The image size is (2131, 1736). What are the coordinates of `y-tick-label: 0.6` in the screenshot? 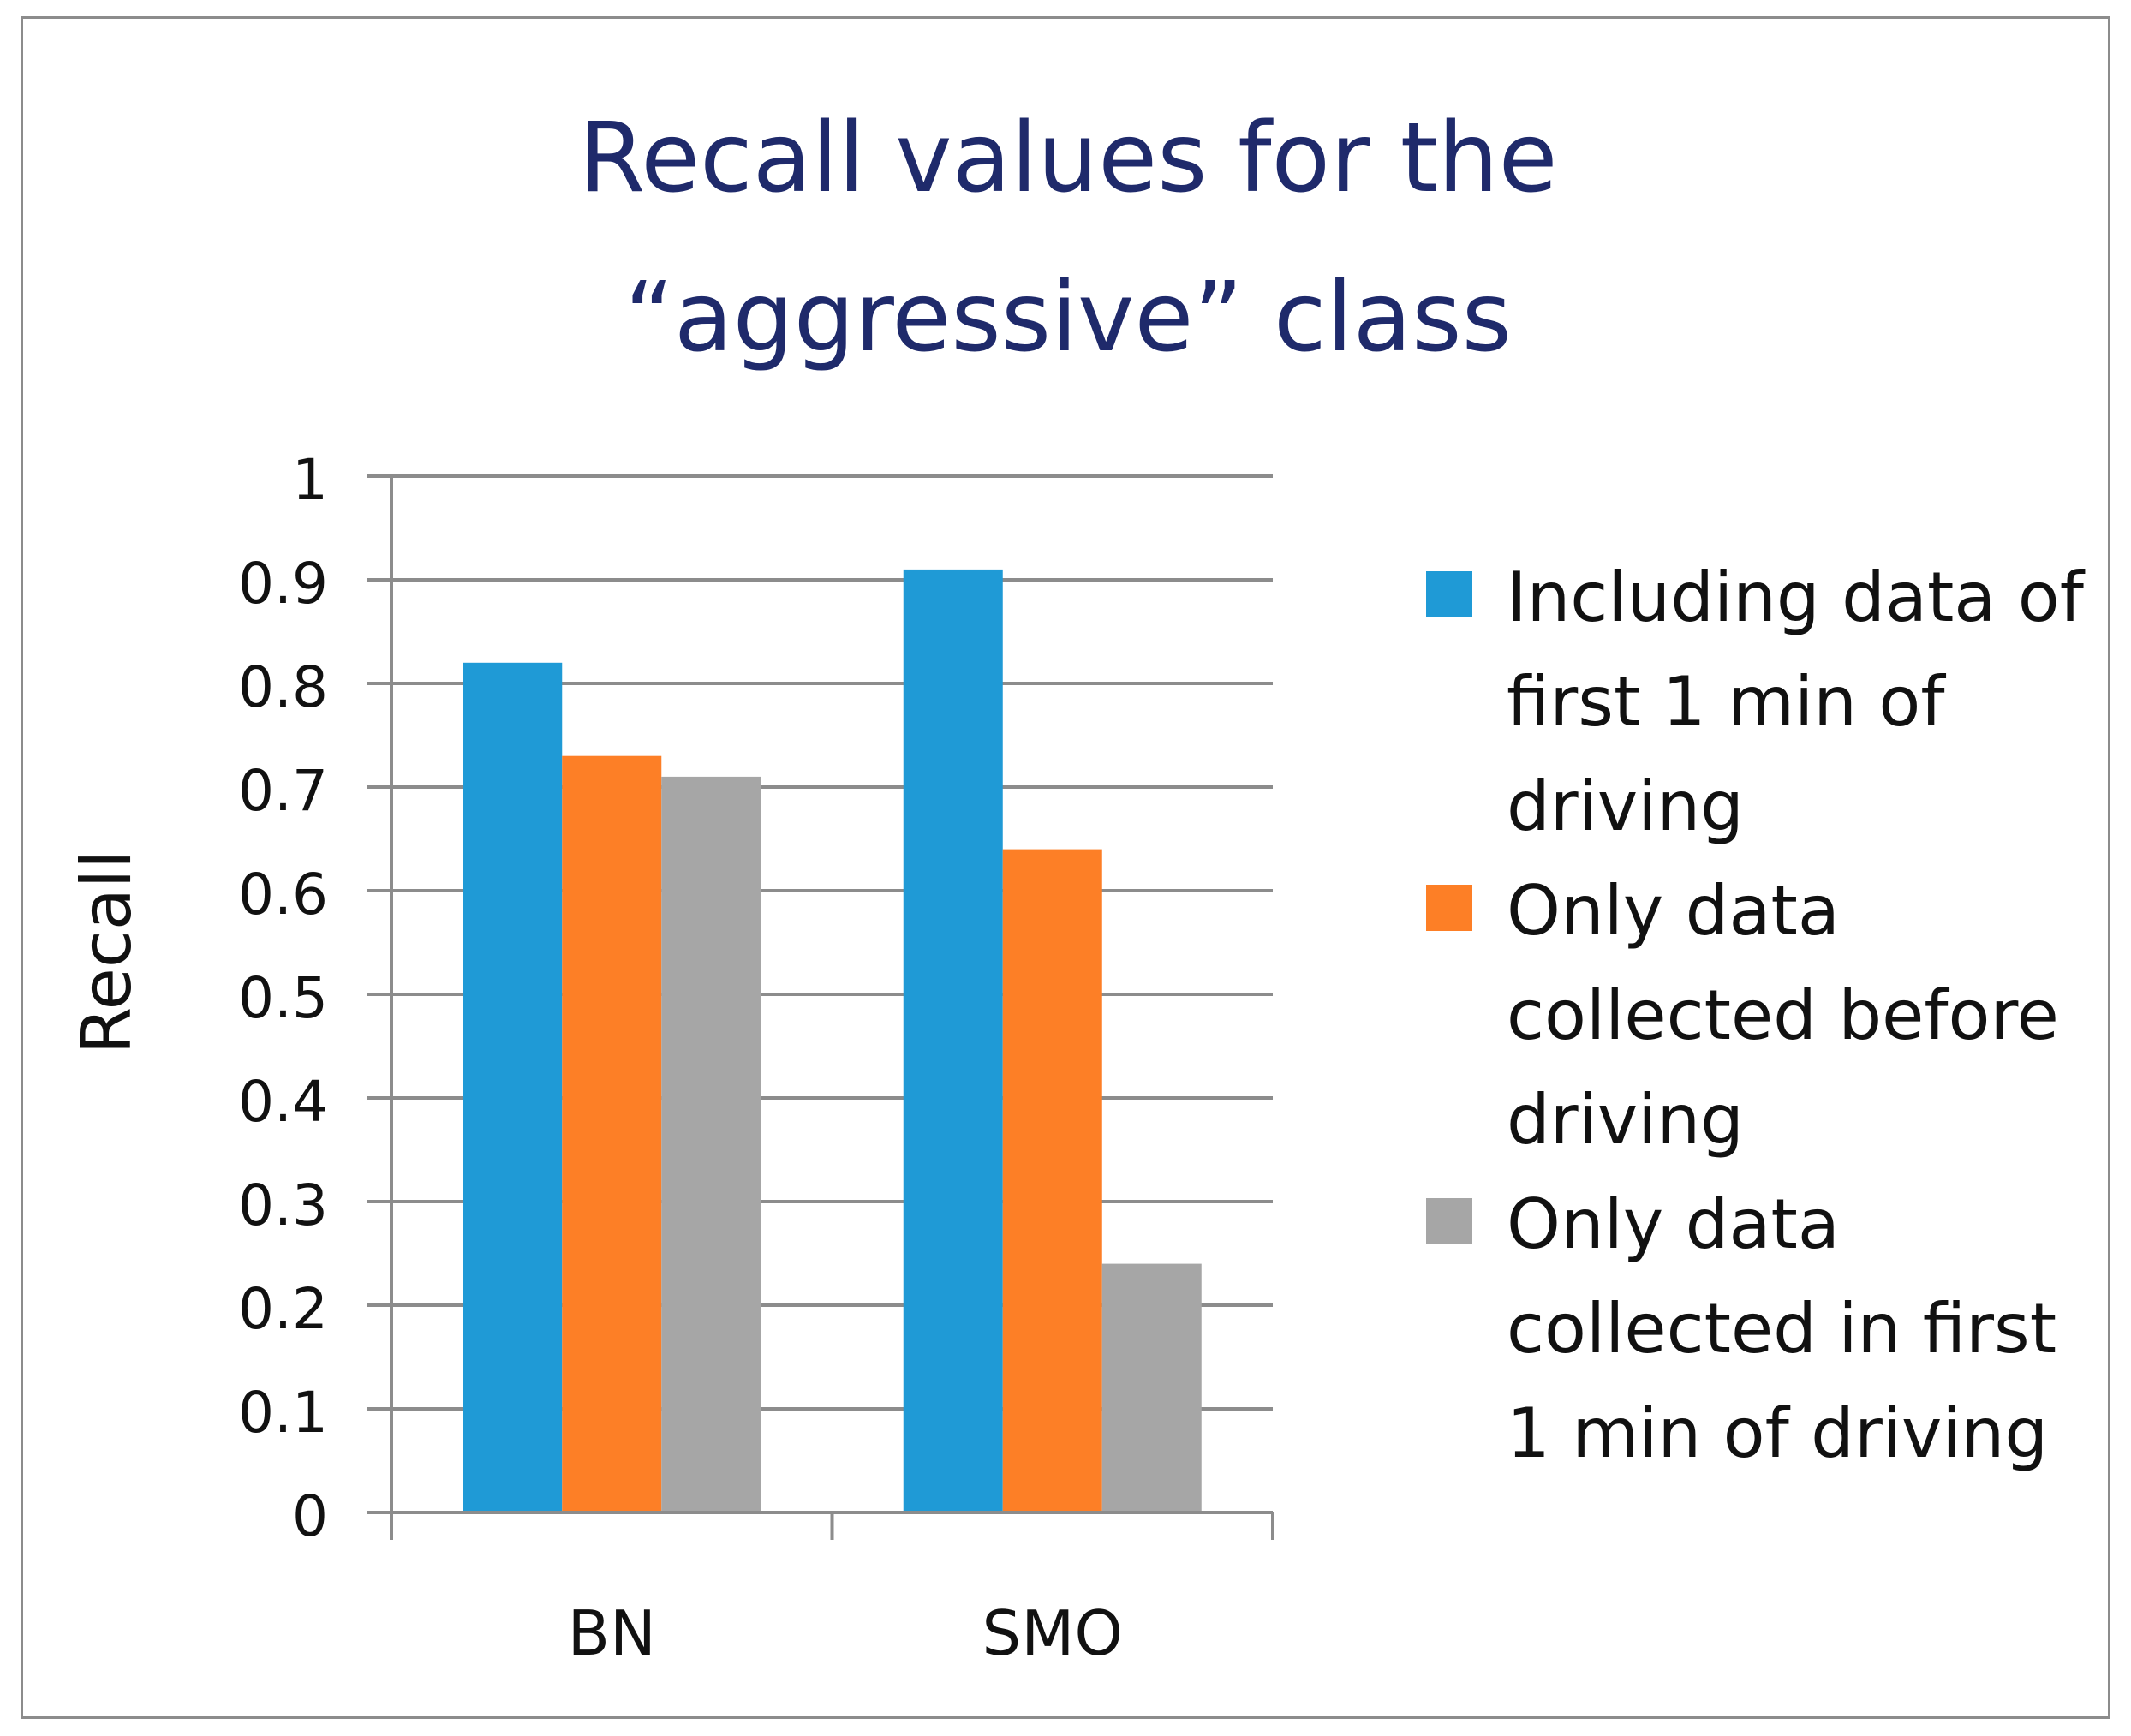 It's located at (283, 895).